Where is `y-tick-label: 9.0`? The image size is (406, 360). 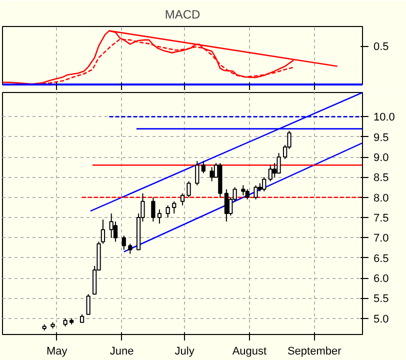 y-tick-label: 9.0 is located at coordinates (381, 158).